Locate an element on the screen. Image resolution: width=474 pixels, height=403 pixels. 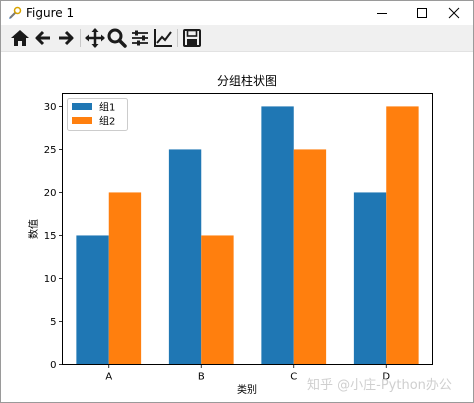
pan-icon is located at coordinates (95, 38).